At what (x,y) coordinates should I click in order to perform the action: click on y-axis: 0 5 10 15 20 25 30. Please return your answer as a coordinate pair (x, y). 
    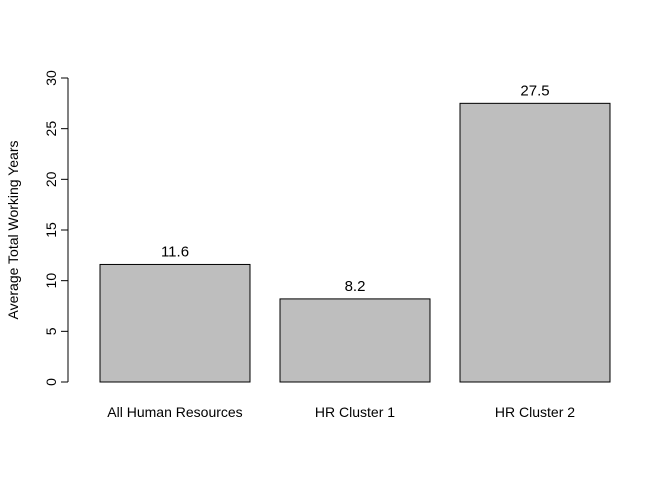
    Looking at the image, I should click on (56, 228).